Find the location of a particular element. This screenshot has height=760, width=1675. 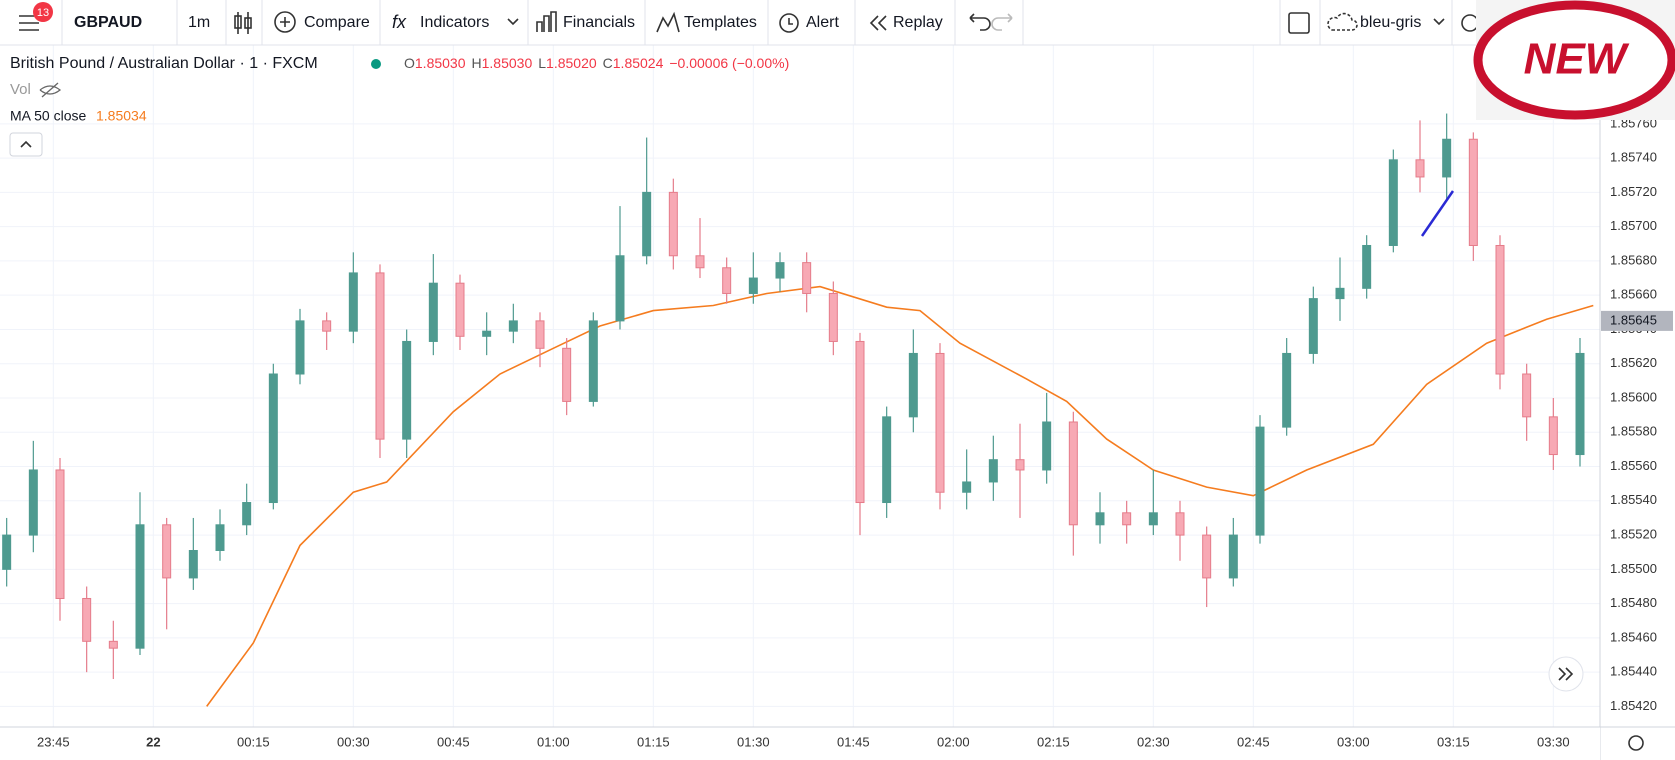

redo-button is located at coordinates (1002, 22).